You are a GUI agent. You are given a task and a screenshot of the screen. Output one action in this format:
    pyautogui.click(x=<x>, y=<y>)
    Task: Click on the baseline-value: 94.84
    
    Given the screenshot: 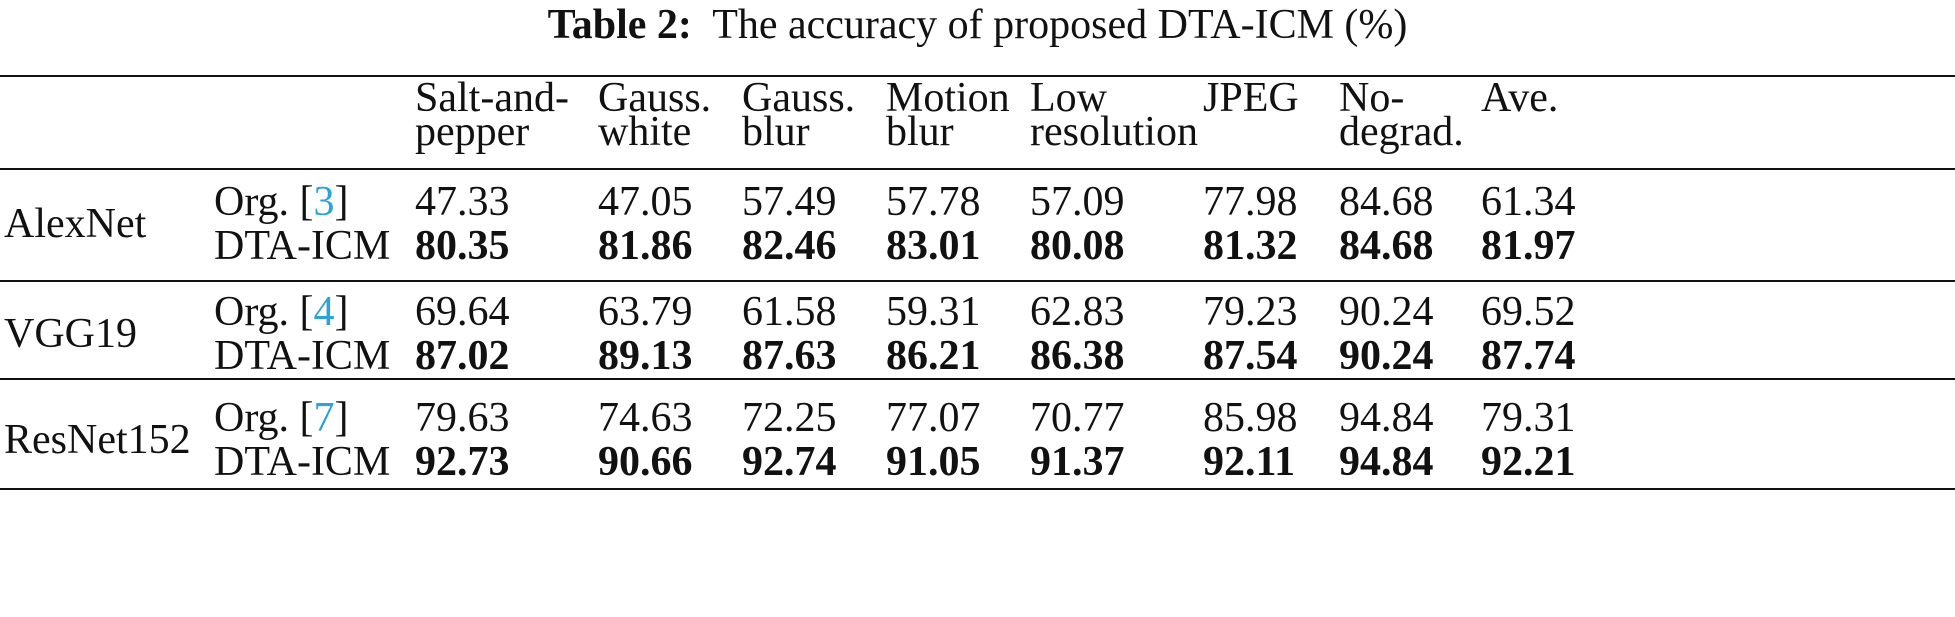 What is the action you would take?
    pyautogui.click(x=1386, y=418)
    